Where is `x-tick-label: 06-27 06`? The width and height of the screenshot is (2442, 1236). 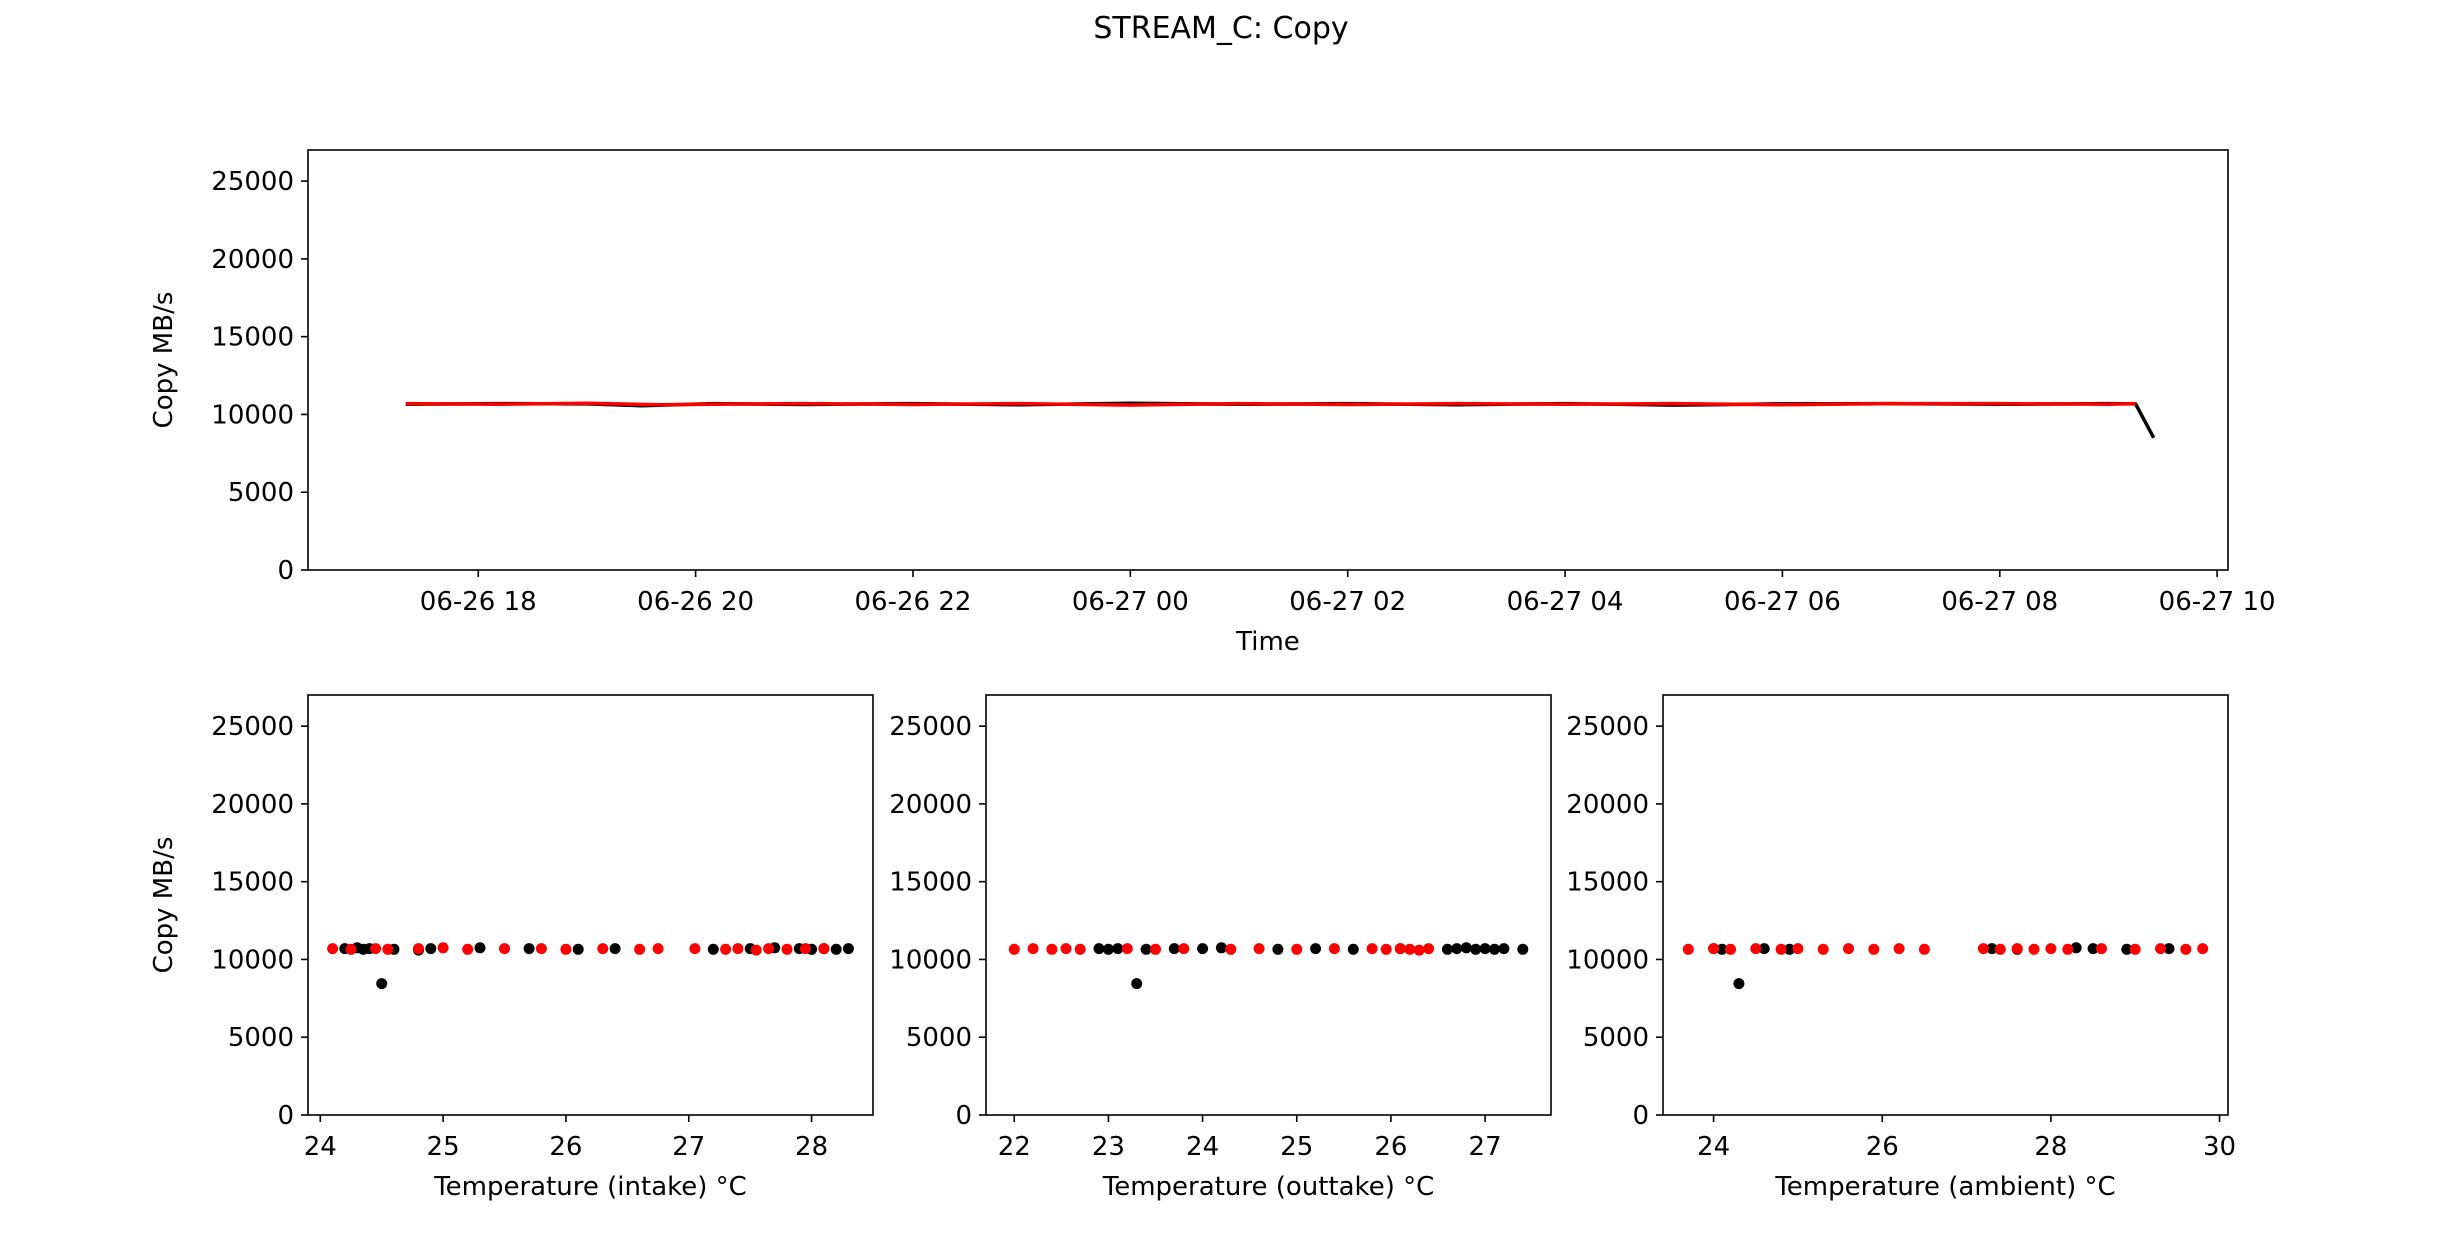 x-tick-label: 06-27 06 is located at coordinates (1782, 602).